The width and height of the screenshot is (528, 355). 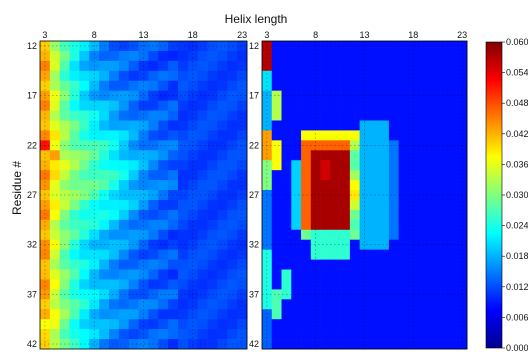 I want to click on colorbar-tick-label: 0.042, so click(x=517, y=134).